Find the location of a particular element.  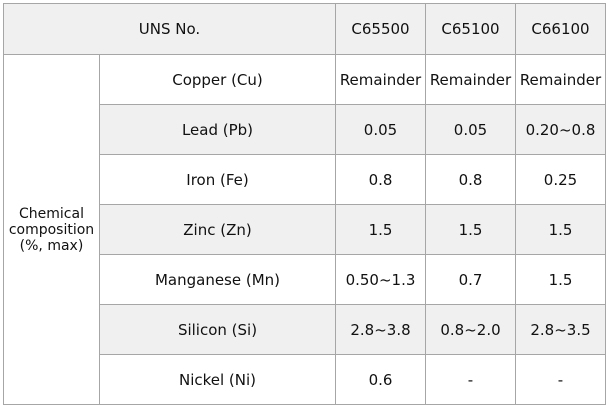

data-row: Iron (Fe) 0.8 0.8 0.25 is located at coordinates (305, 179).